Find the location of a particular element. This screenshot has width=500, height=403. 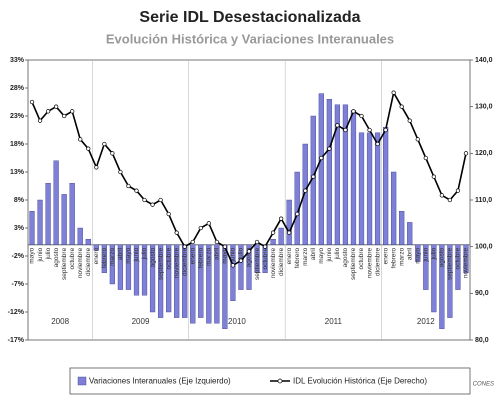

legend-swatch is located at coordinates (82, 381).